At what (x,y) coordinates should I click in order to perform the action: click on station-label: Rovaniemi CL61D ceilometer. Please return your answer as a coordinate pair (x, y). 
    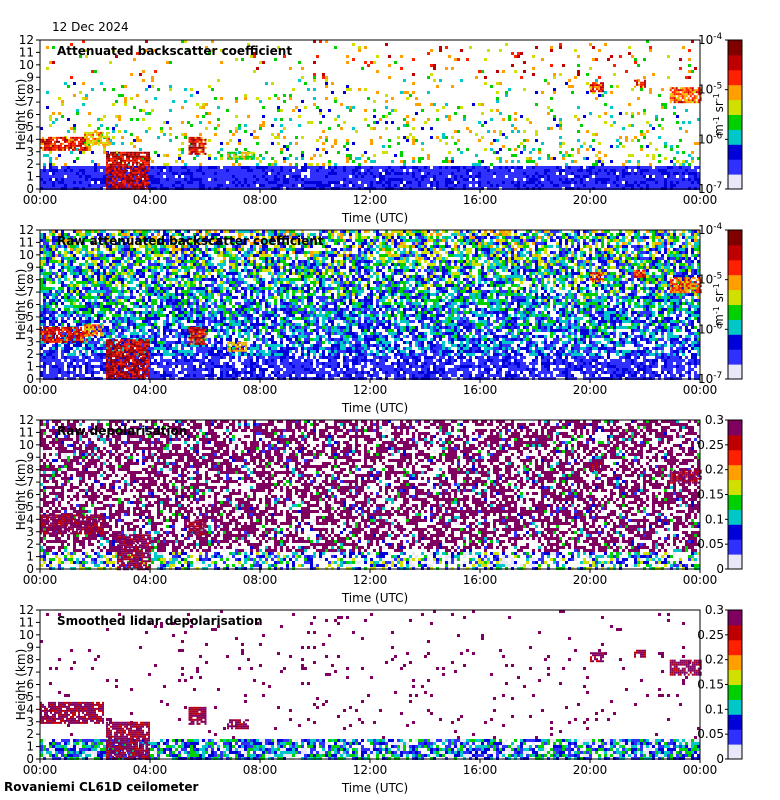
    Looking at the image, I should click on (101, 787).